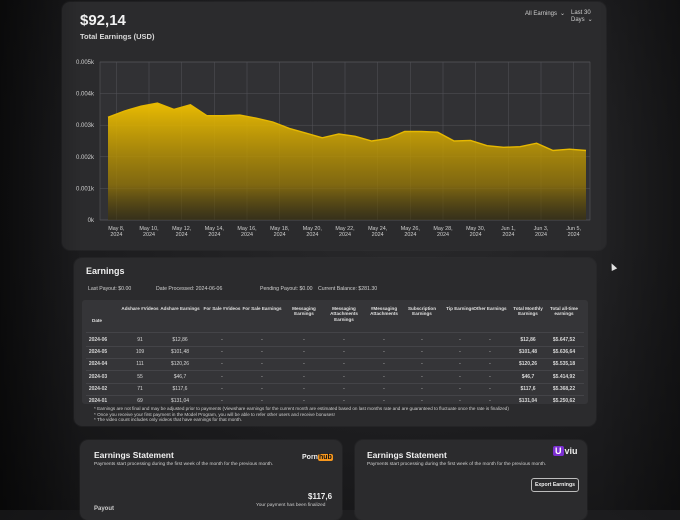 Image resolution: width=680 pixels, height=520 pixels. Describe the element at coordinates (564, 376) in the screenshot. I see `table-cell: $5.414,92` at that location.